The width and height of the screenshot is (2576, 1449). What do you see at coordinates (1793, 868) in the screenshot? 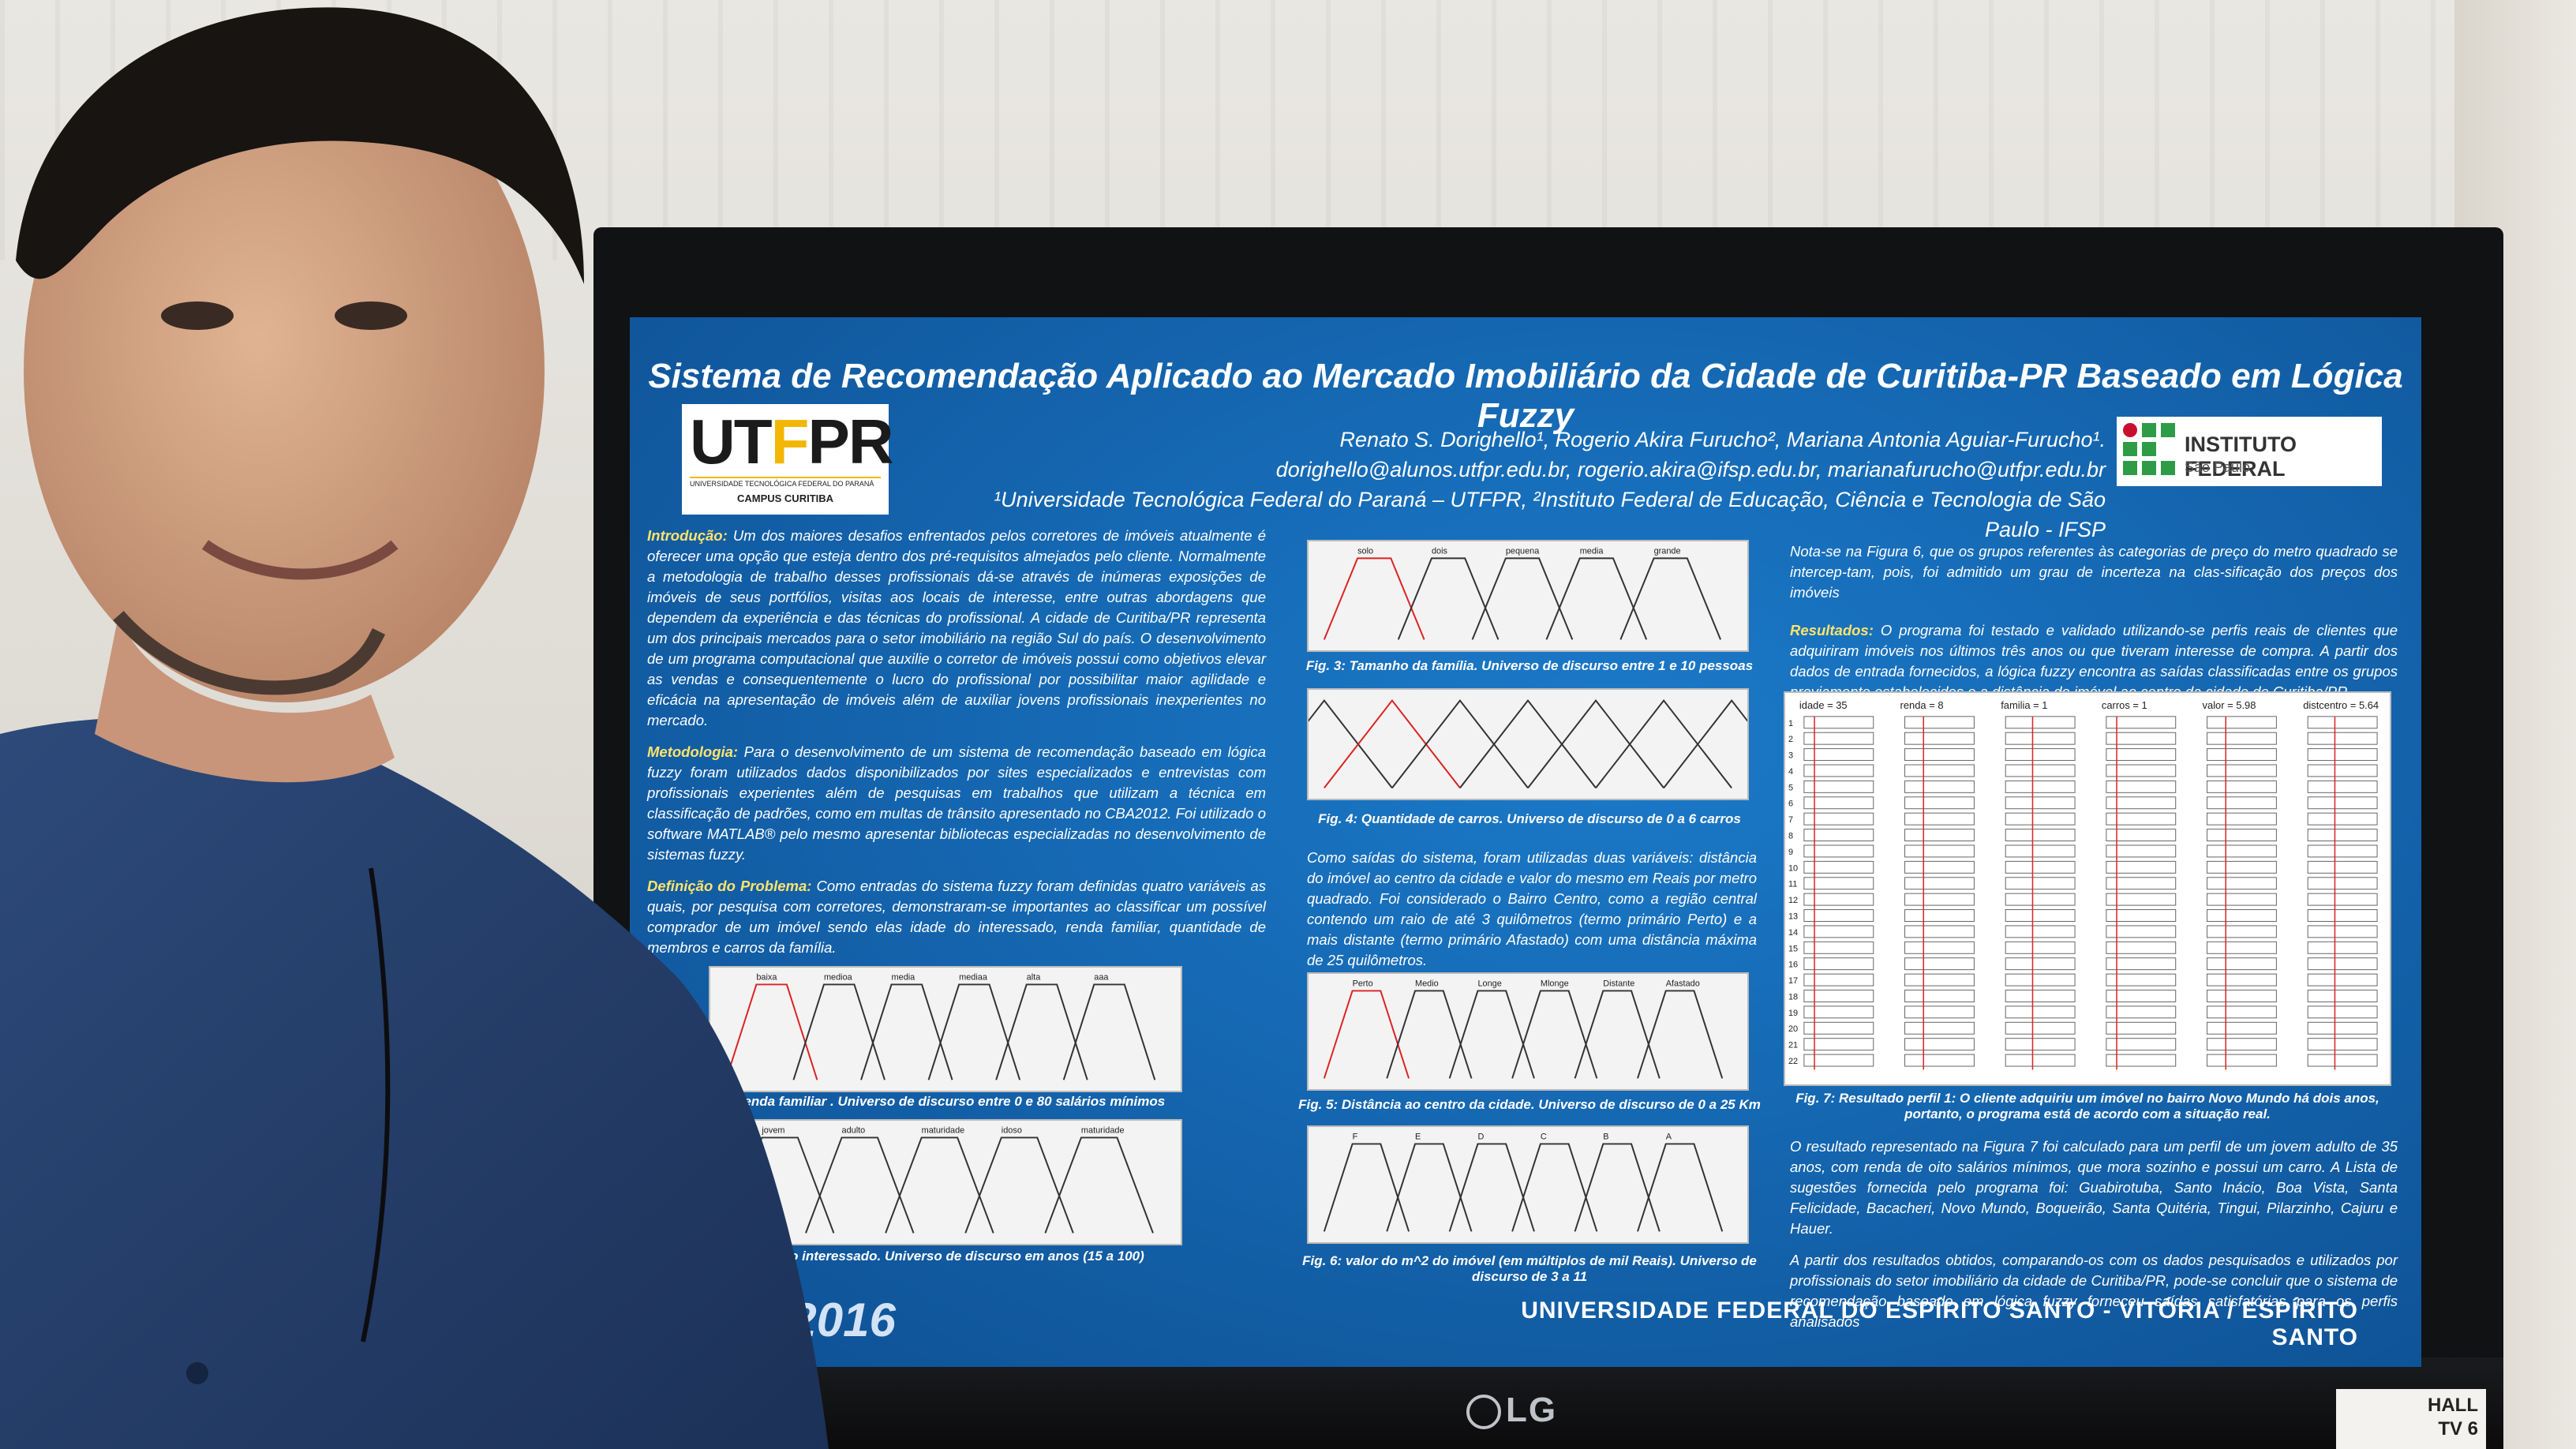
I see `fig7-row-number: 10` at bounding box center [1793, 868].